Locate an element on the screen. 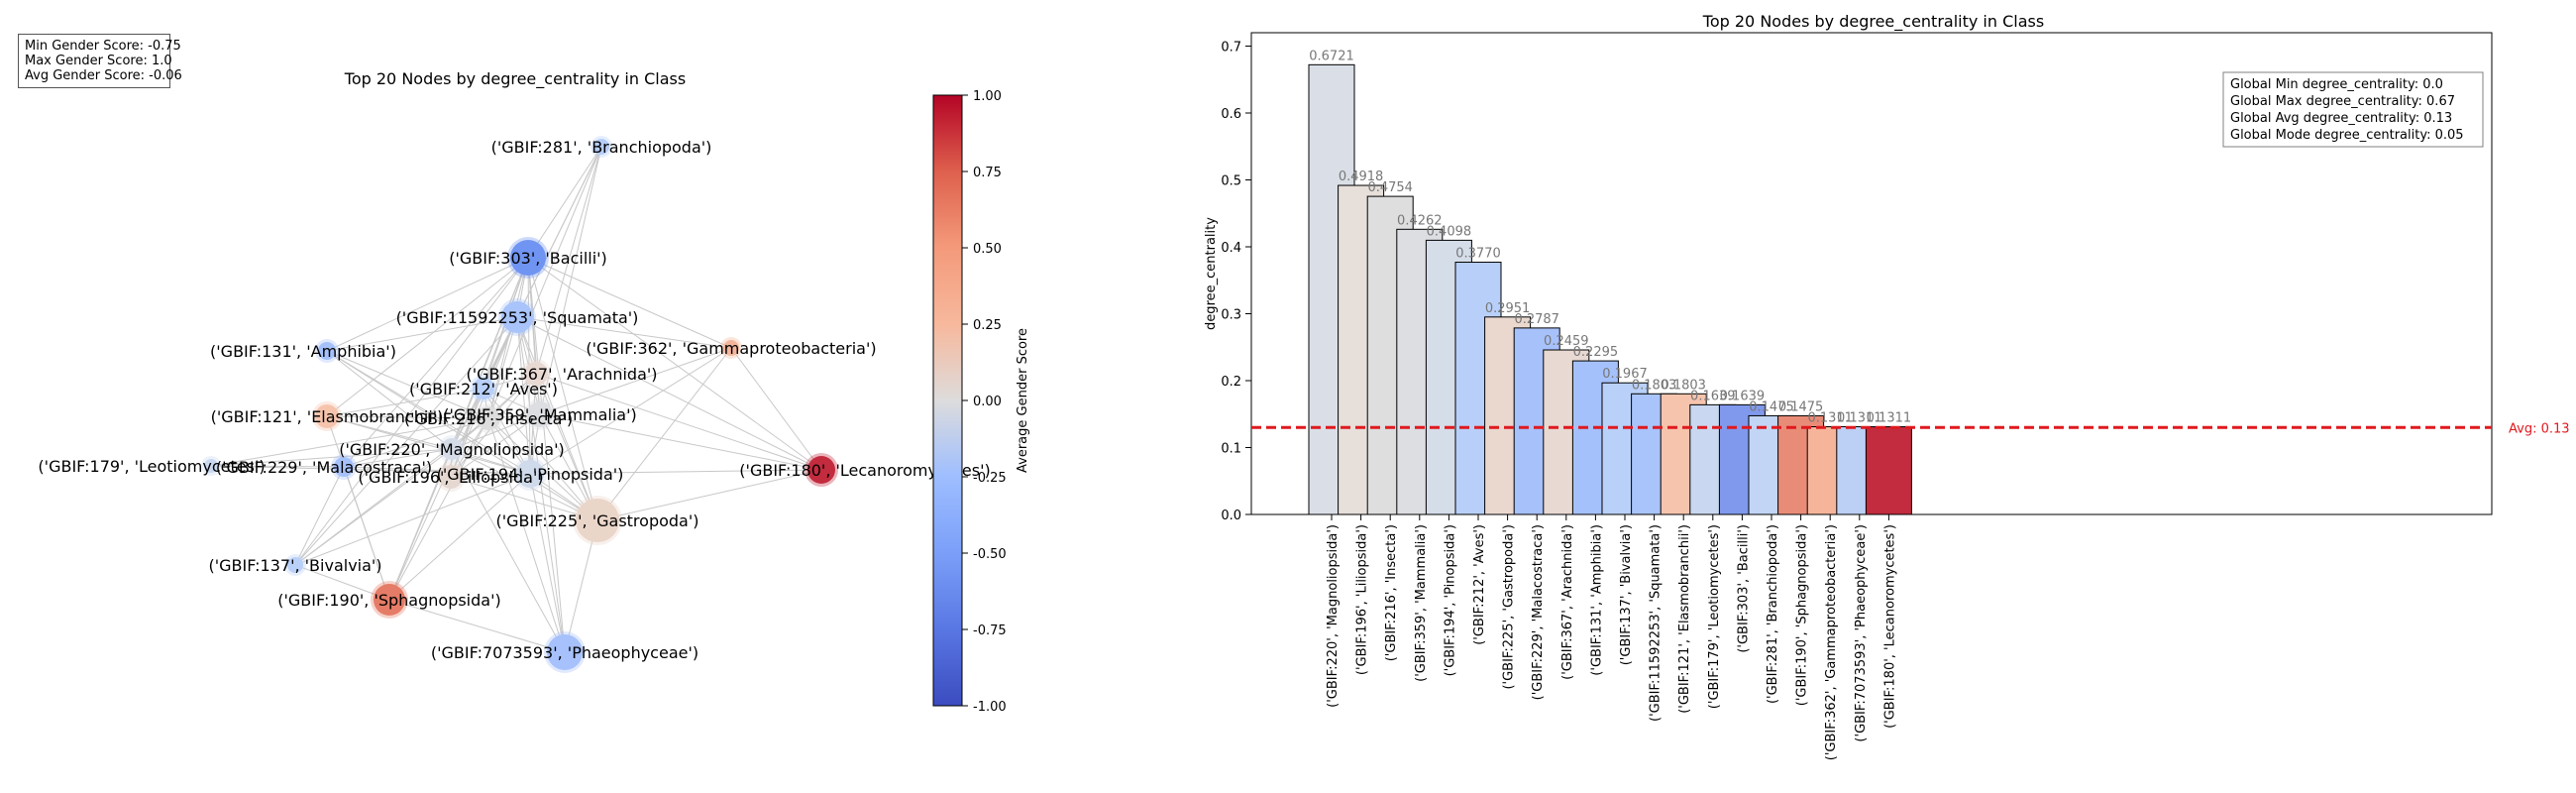 The width and height of the screenshot is (2576, 793). x-tick-label: ('GBIF:367', 'Arachnida') is located at coordinates (1567, 602).